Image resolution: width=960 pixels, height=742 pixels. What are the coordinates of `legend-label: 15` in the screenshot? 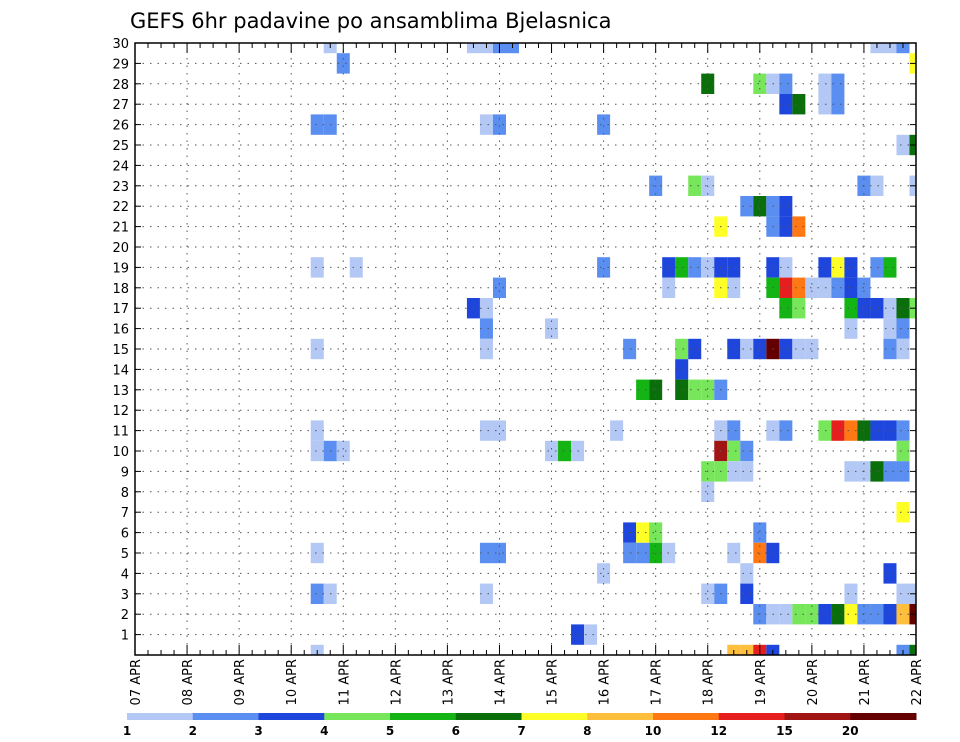 It's located at (784, 731).